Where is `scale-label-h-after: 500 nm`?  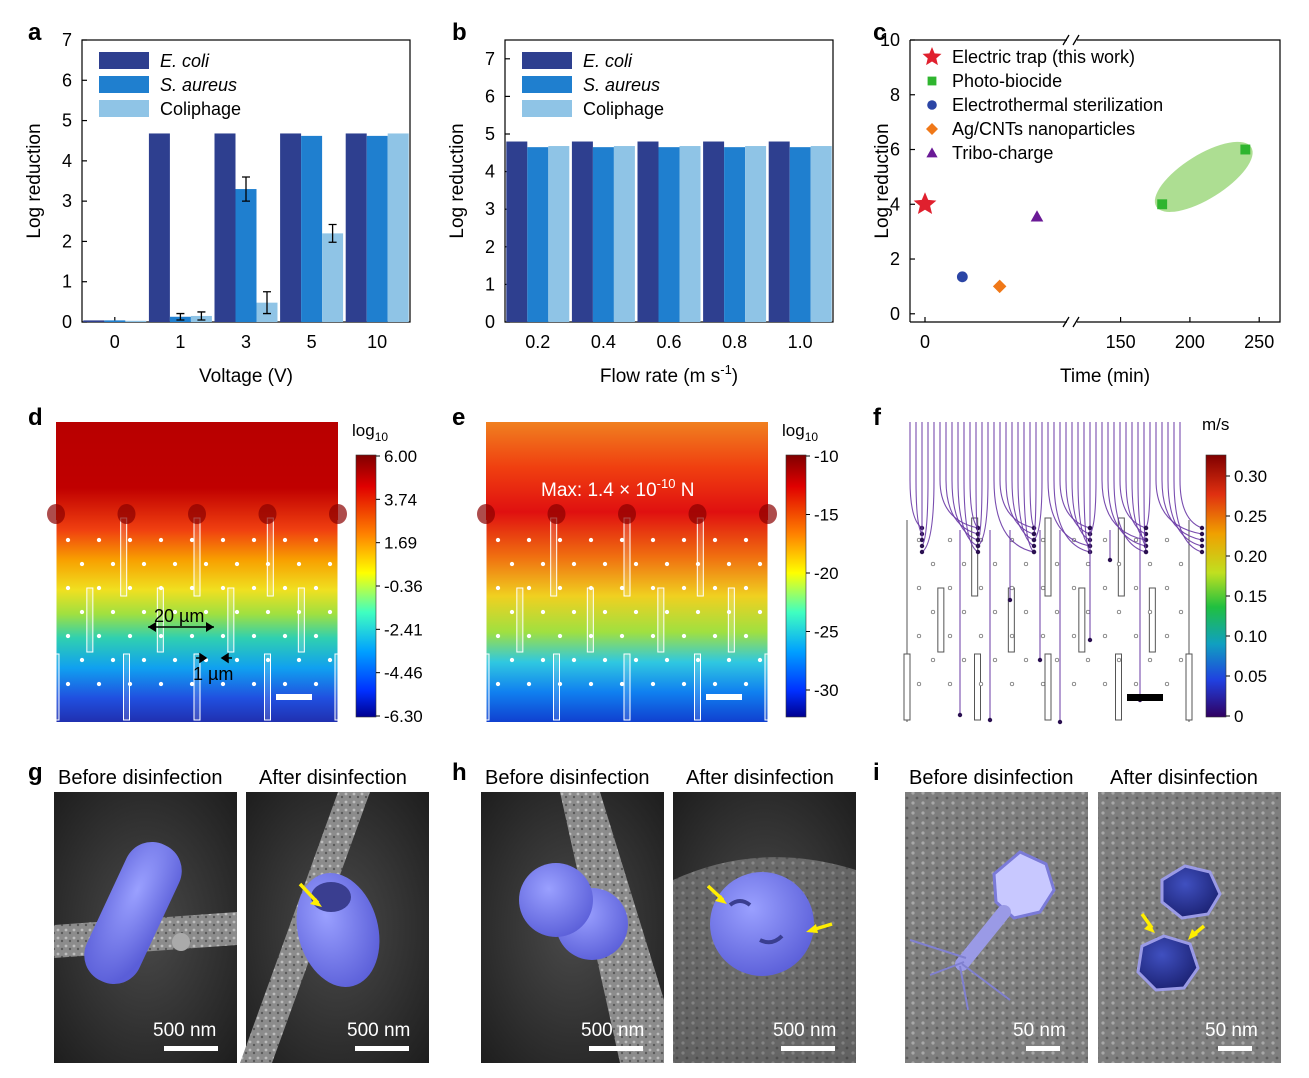
scale-label-h-after: 500 nm is located at coordinates (804, 1030).